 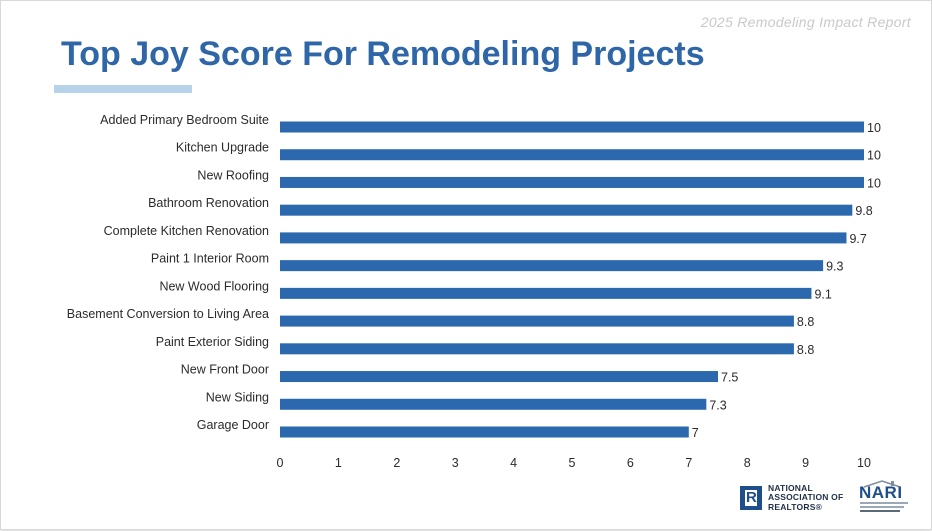 I want to click on x-tick-label: 5, so click(x=572, y=463).